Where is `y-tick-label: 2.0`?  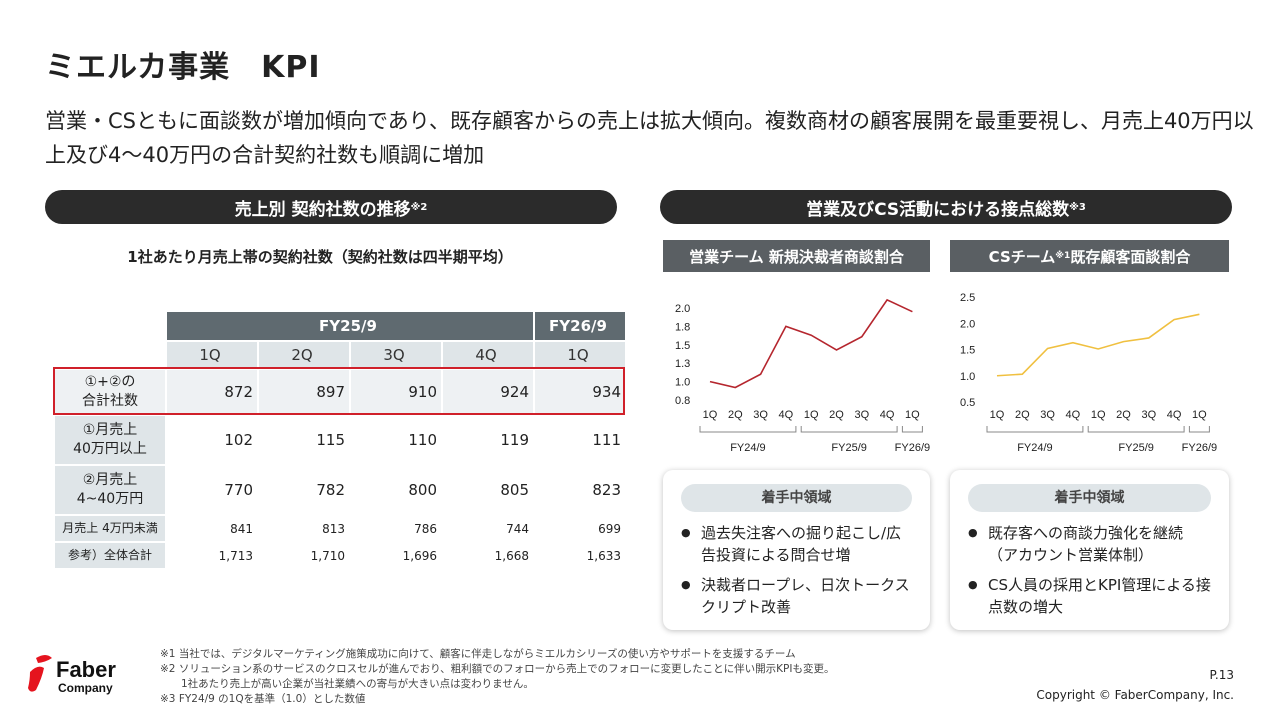 y-tick-label: 2.0 is located at coordinates (967, 324).